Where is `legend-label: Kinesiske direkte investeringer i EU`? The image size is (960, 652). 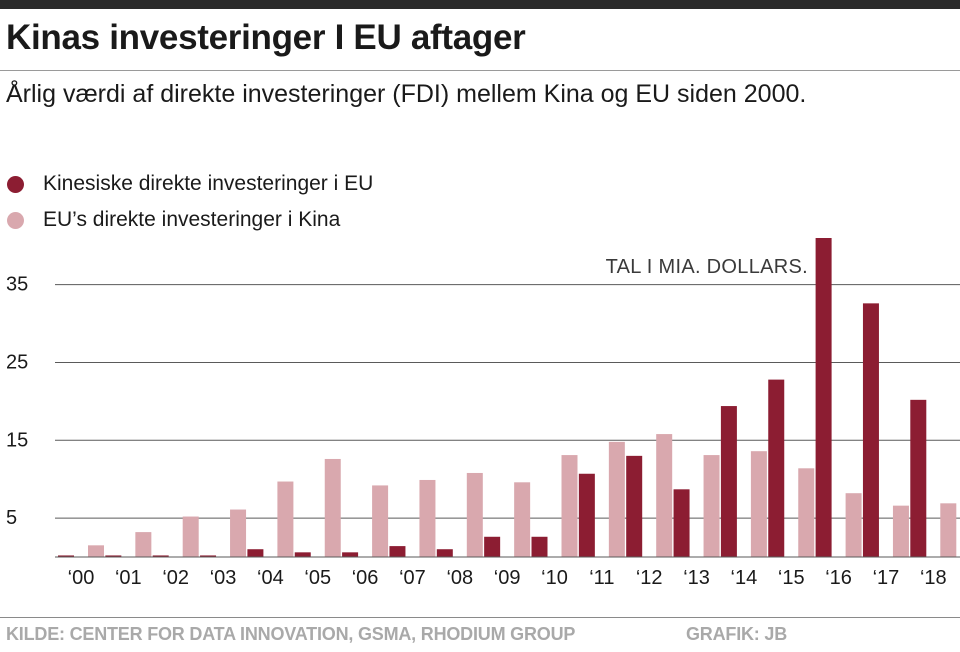 legend-label: Kinesiske direkte investeringer i EU is located at coordinates (208, 183).